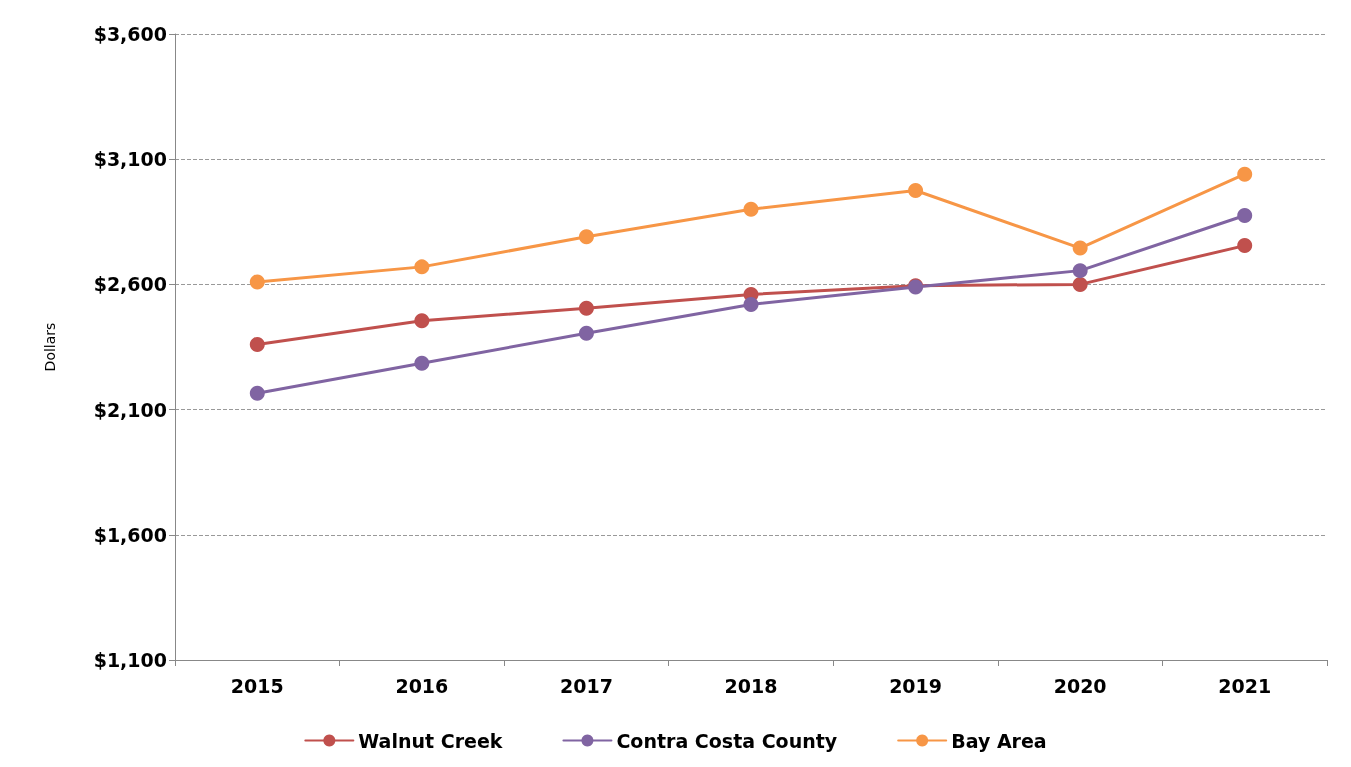 The height and width of the screenshot is (767, 1351). What do you see at coordinates (430, 740) in the screenshot?
I see `legend-label: Walnut Creek` at bounding box center [430, 740].